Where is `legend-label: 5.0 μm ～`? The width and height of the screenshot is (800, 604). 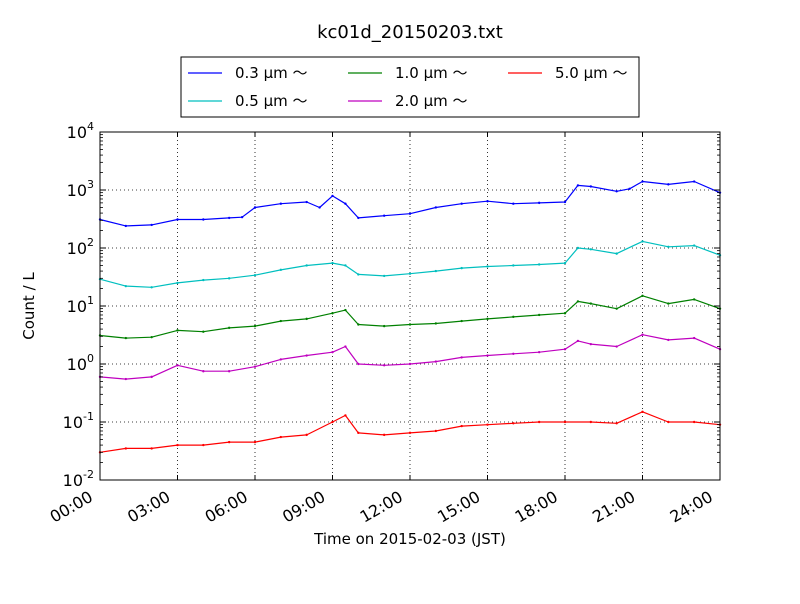 legend-label: 5.0 μm ～ is located at coordinates (591, 73).